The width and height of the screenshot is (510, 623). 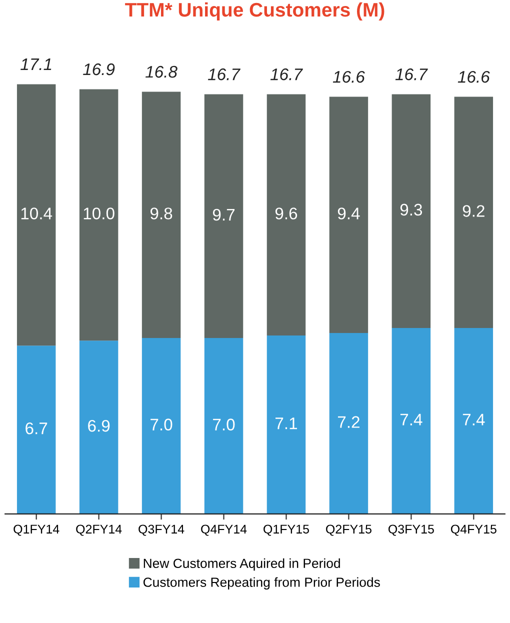 I want to click on data-label: 9.8, so click(x=161, y=214).